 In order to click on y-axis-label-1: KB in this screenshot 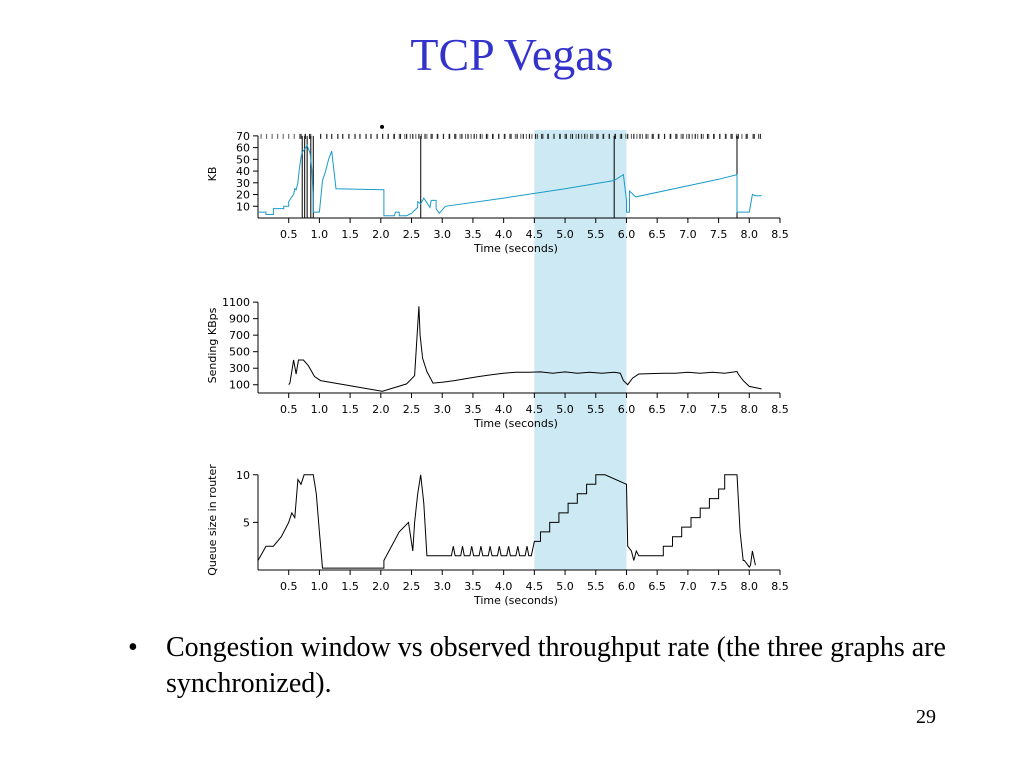, I will do `click(212, 174)`.